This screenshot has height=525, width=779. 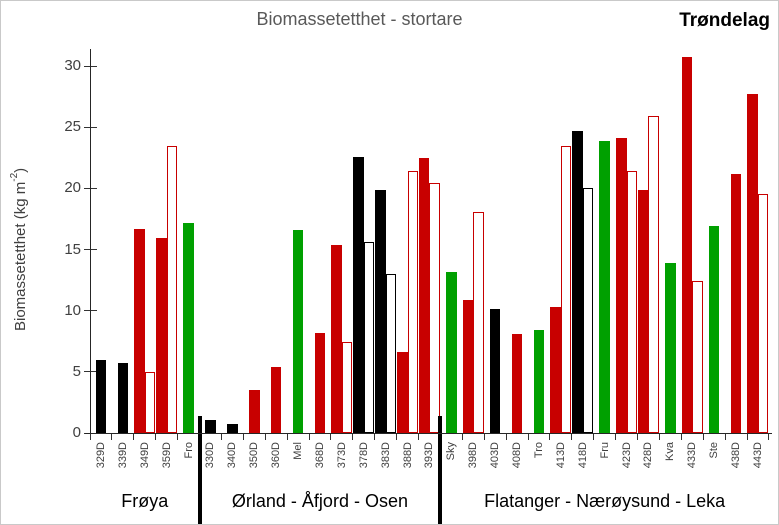 What do you see at coordinates (319, 501) in the screenshot?
I see `group-label: Ørland - Åfjord - Osen` at bounding box center [319, 501].